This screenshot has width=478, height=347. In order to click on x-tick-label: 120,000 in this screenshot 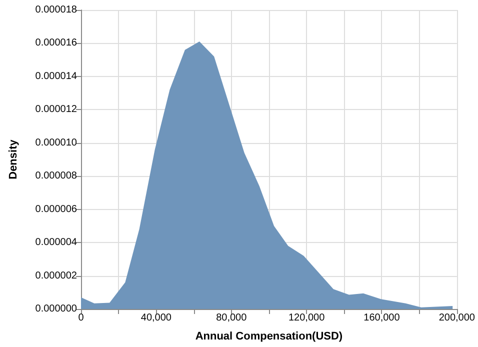, I will do `click(307, 318)`.